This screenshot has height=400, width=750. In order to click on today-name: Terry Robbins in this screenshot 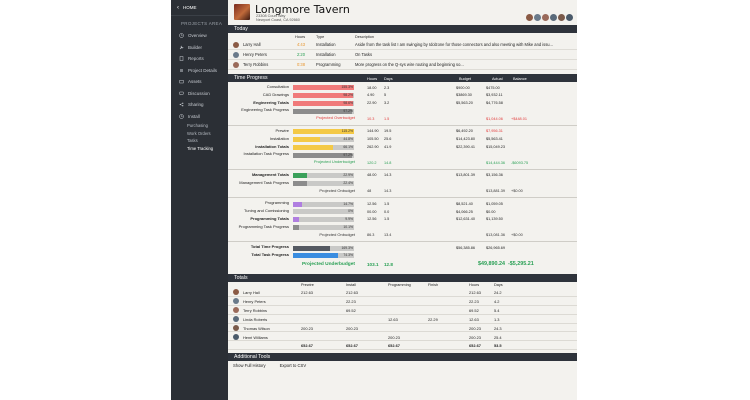, I will do `click(256, 64)`.